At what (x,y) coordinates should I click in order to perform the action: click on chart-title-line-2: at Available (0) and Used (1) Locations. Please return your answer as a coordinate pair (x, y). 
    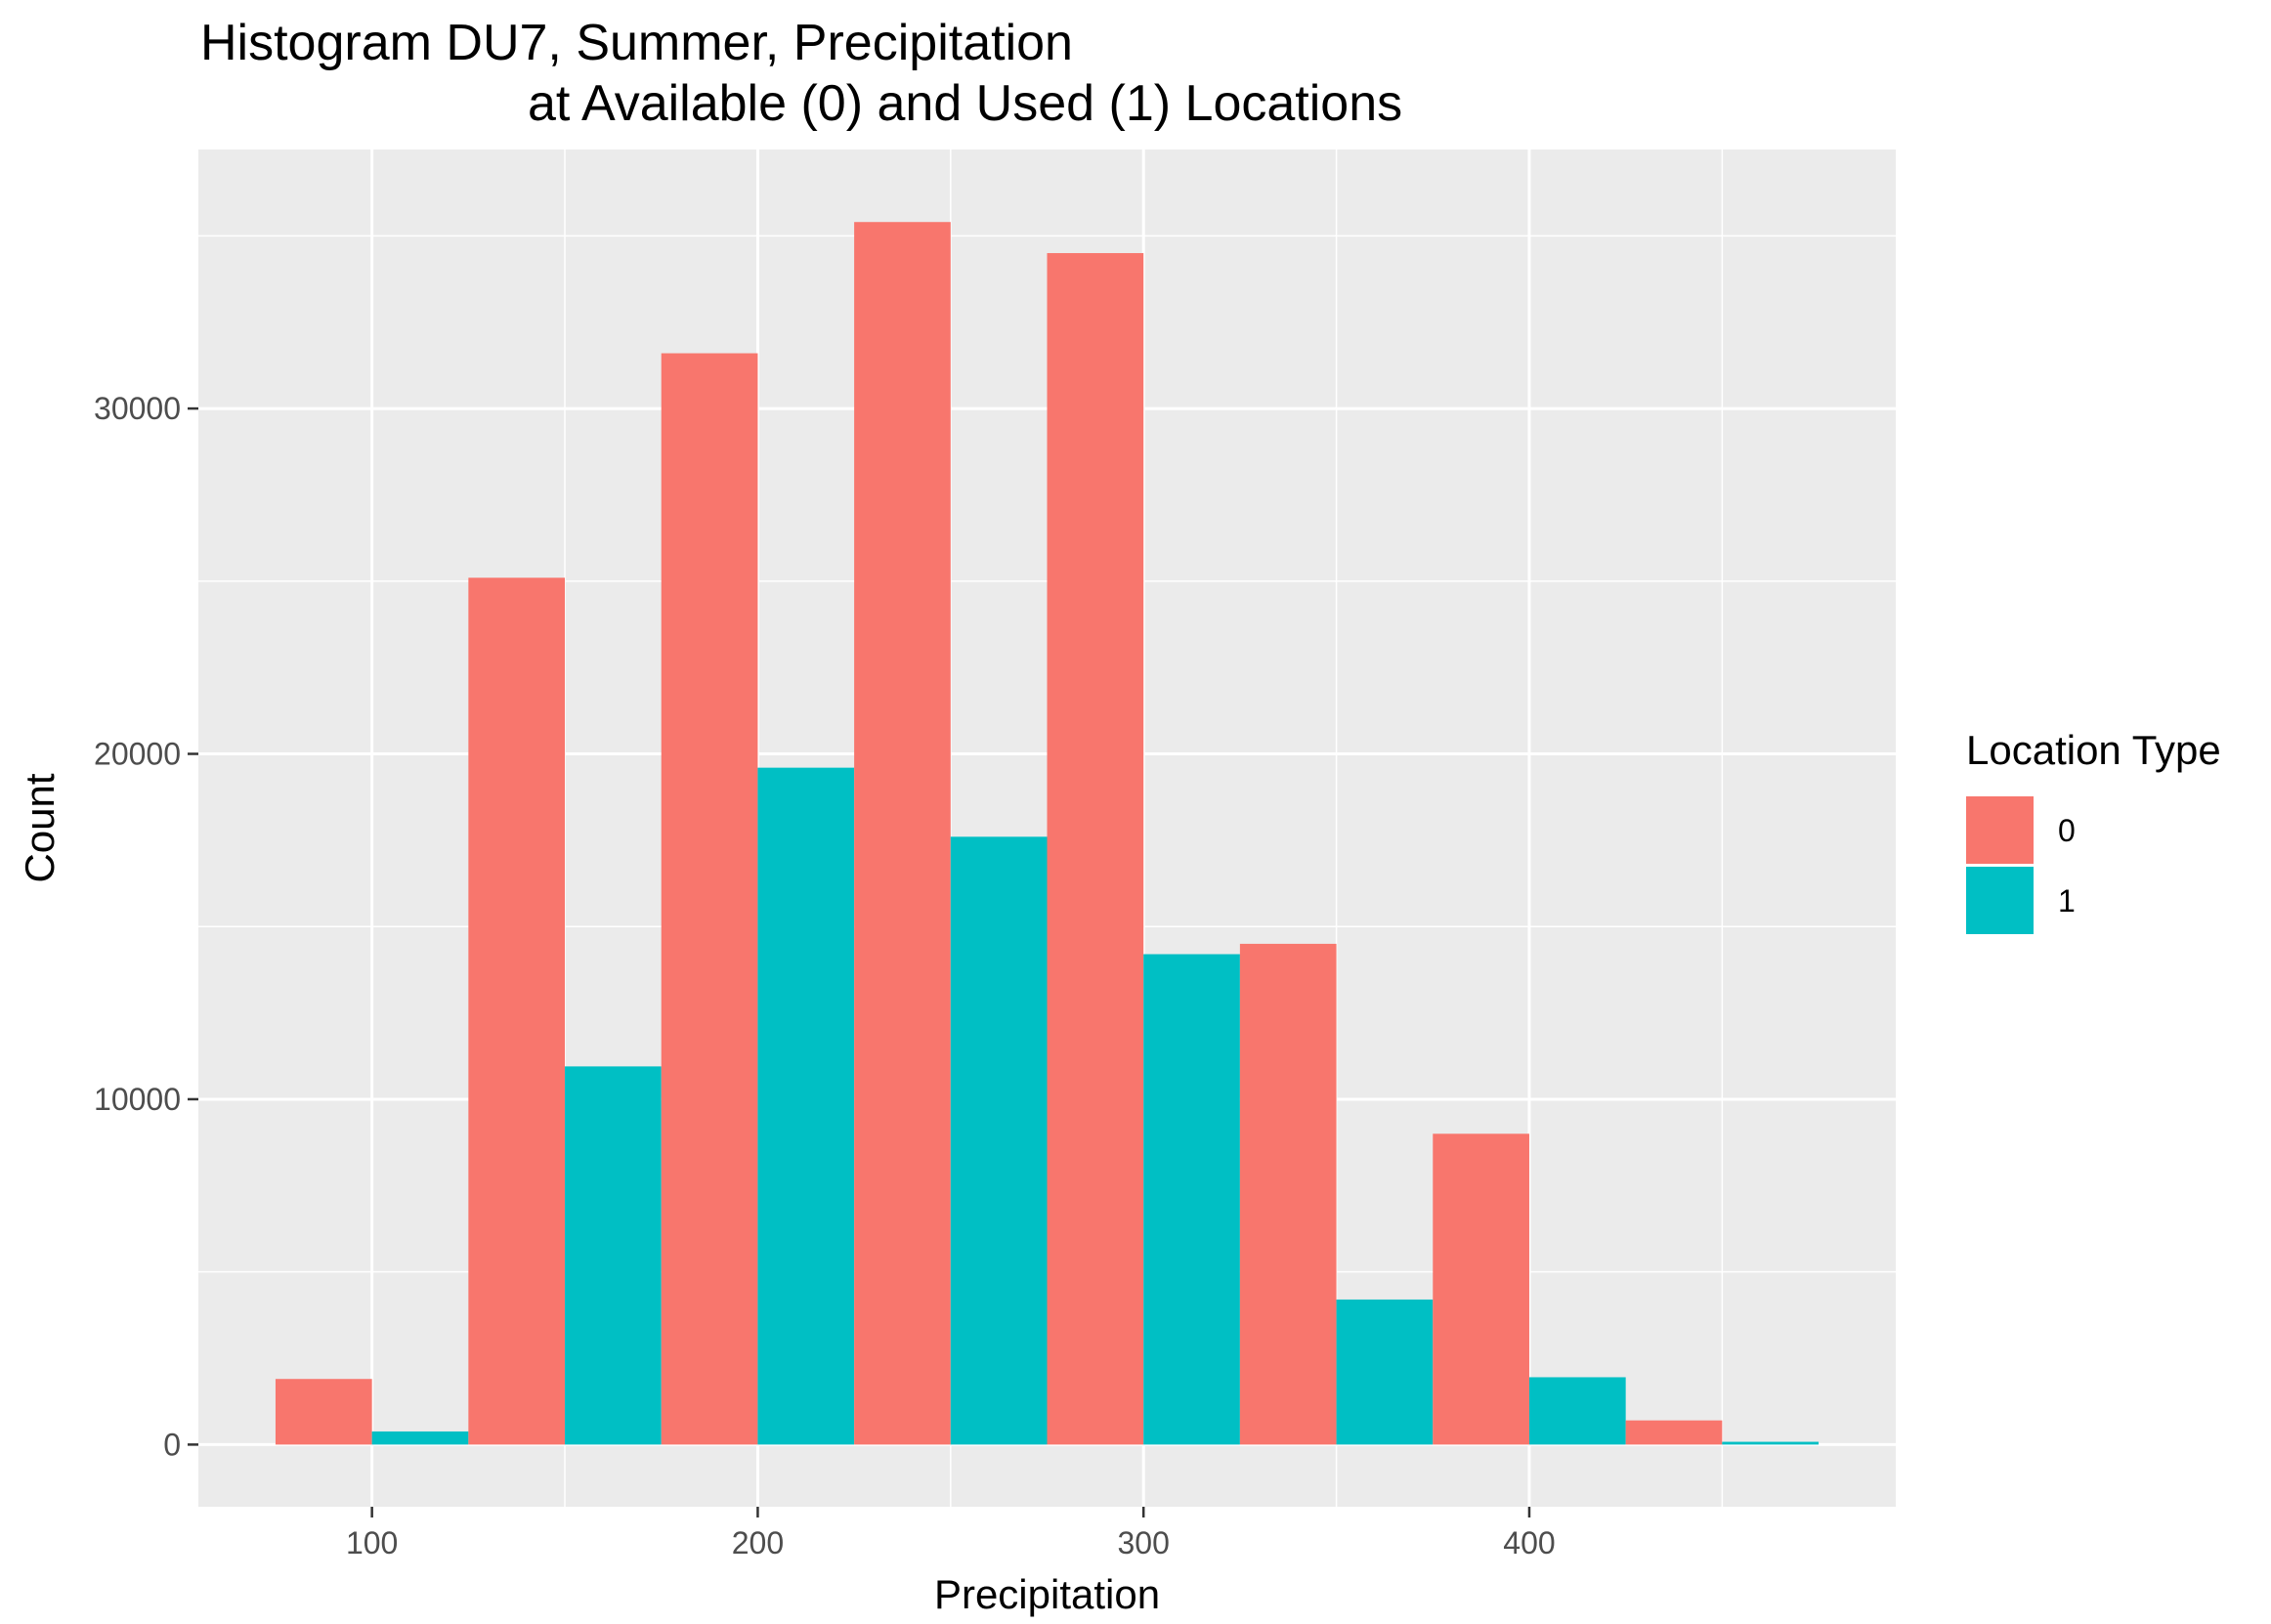
    Looking at the image, I should click on (965, 104).